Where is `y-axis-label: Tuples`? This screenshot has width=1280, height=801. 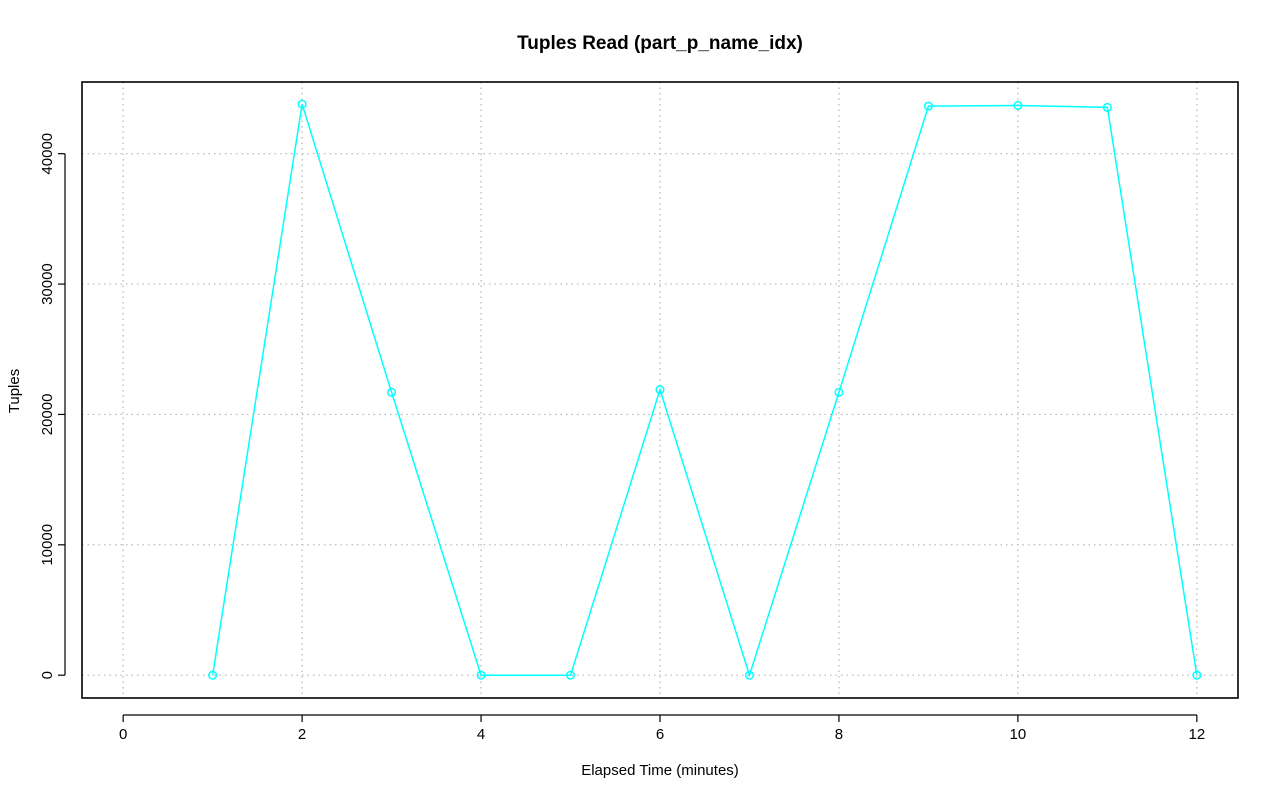
y-axis-label: Tuples is located at coordinates (14, 391).